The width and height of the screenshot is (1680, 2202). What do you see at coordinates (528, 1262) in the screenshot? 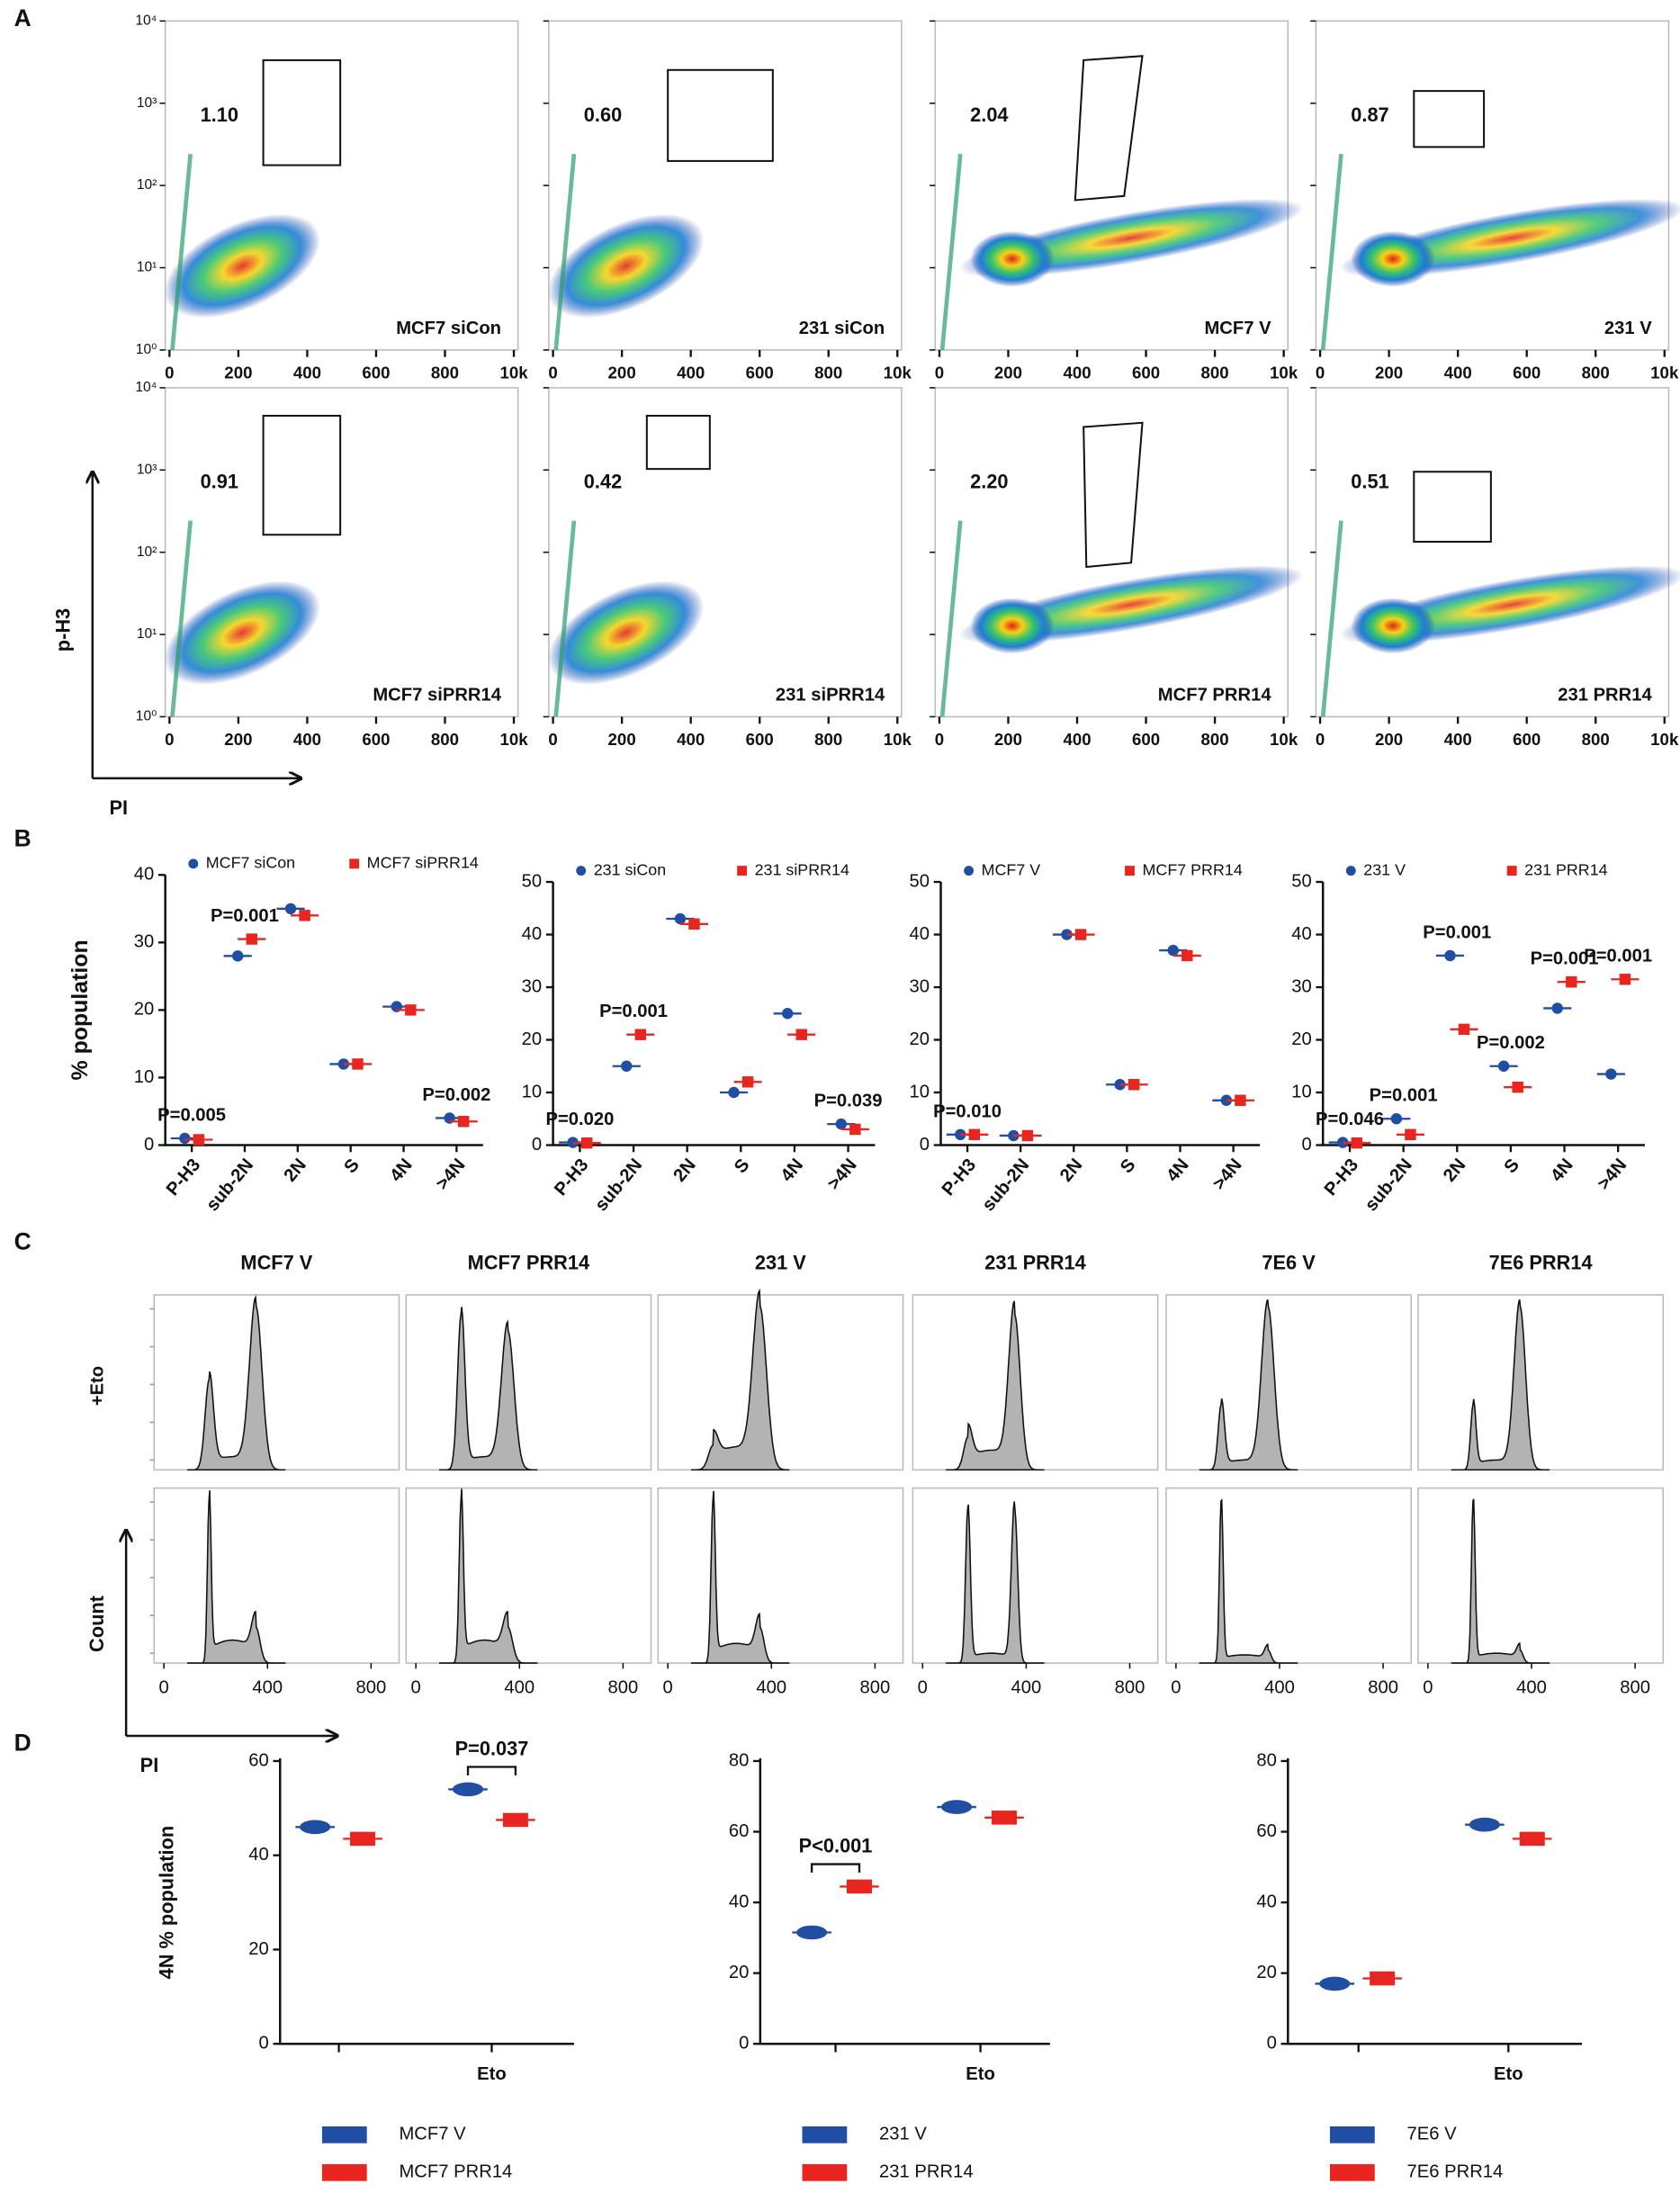
I see `column-title: MCF7 PRR14` at bounding box center [528, 1262].